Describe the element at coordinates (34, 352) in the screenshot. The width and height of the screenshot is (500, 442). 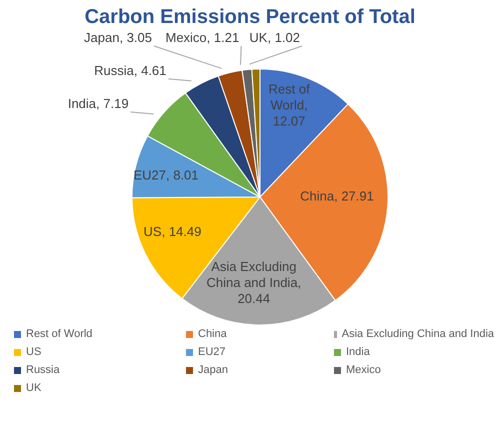
I see `legend-label: US` at that location.